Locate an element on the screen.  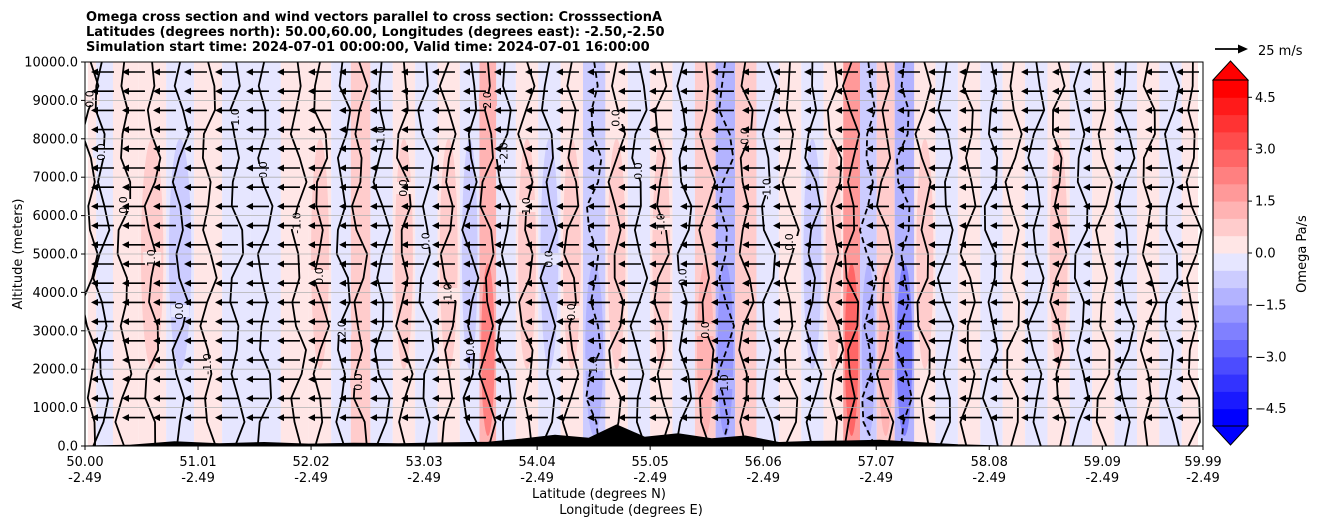
contour-label-bg is located at coordinates (616, 118).